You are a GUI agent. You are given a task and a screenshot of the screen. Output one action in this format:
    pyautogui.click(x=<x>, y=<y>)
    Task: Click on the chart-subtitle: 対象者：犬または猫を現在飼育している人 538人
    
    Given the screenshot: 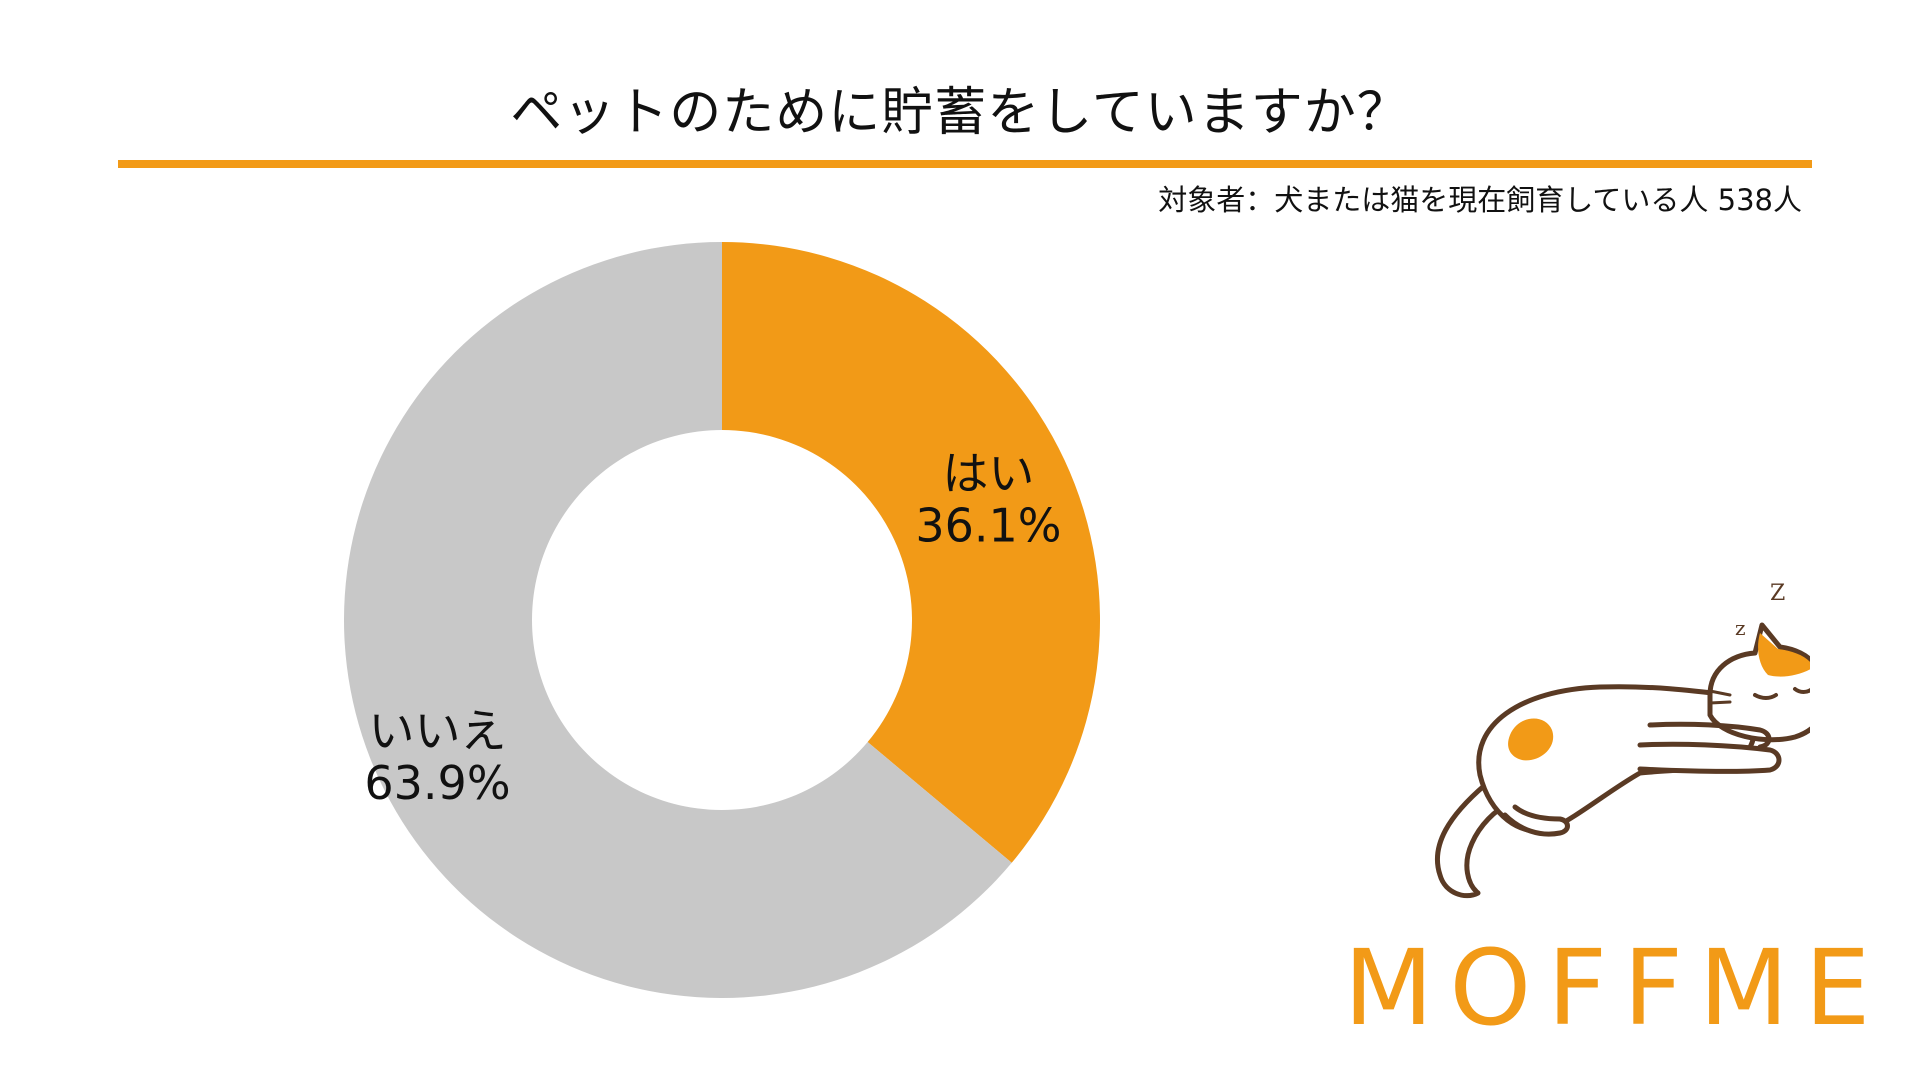 What is the action you would take?
    pyautogui.click(x=1480, y=200)
    